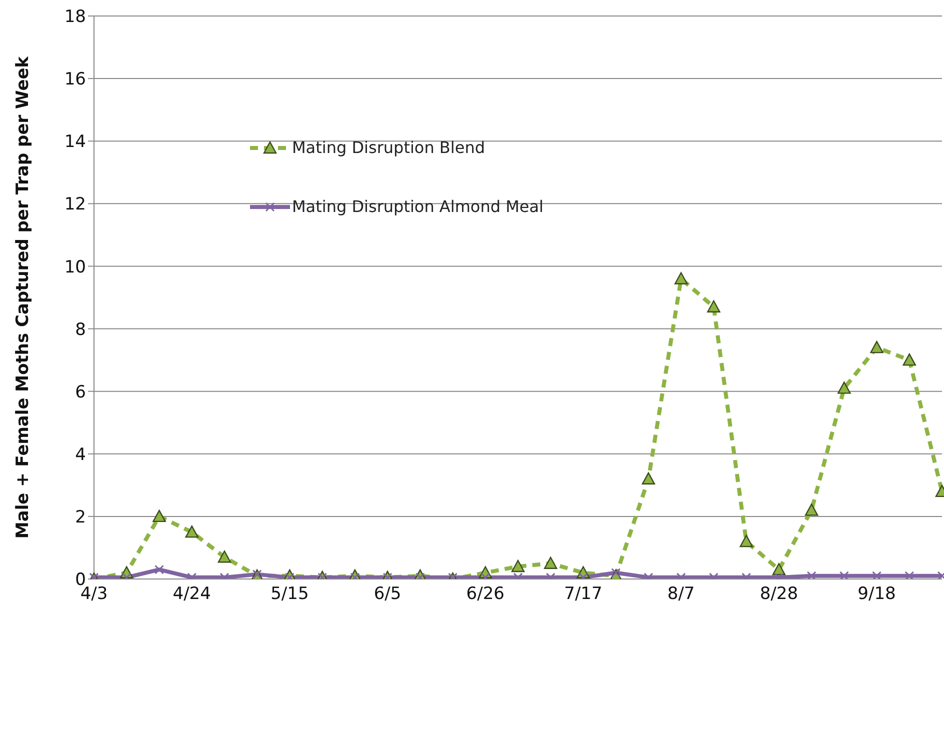 Image resolution: width=944 pixels, height=737 pixels. I want to click on x-tick-label: 6/5, so click(388, 594).